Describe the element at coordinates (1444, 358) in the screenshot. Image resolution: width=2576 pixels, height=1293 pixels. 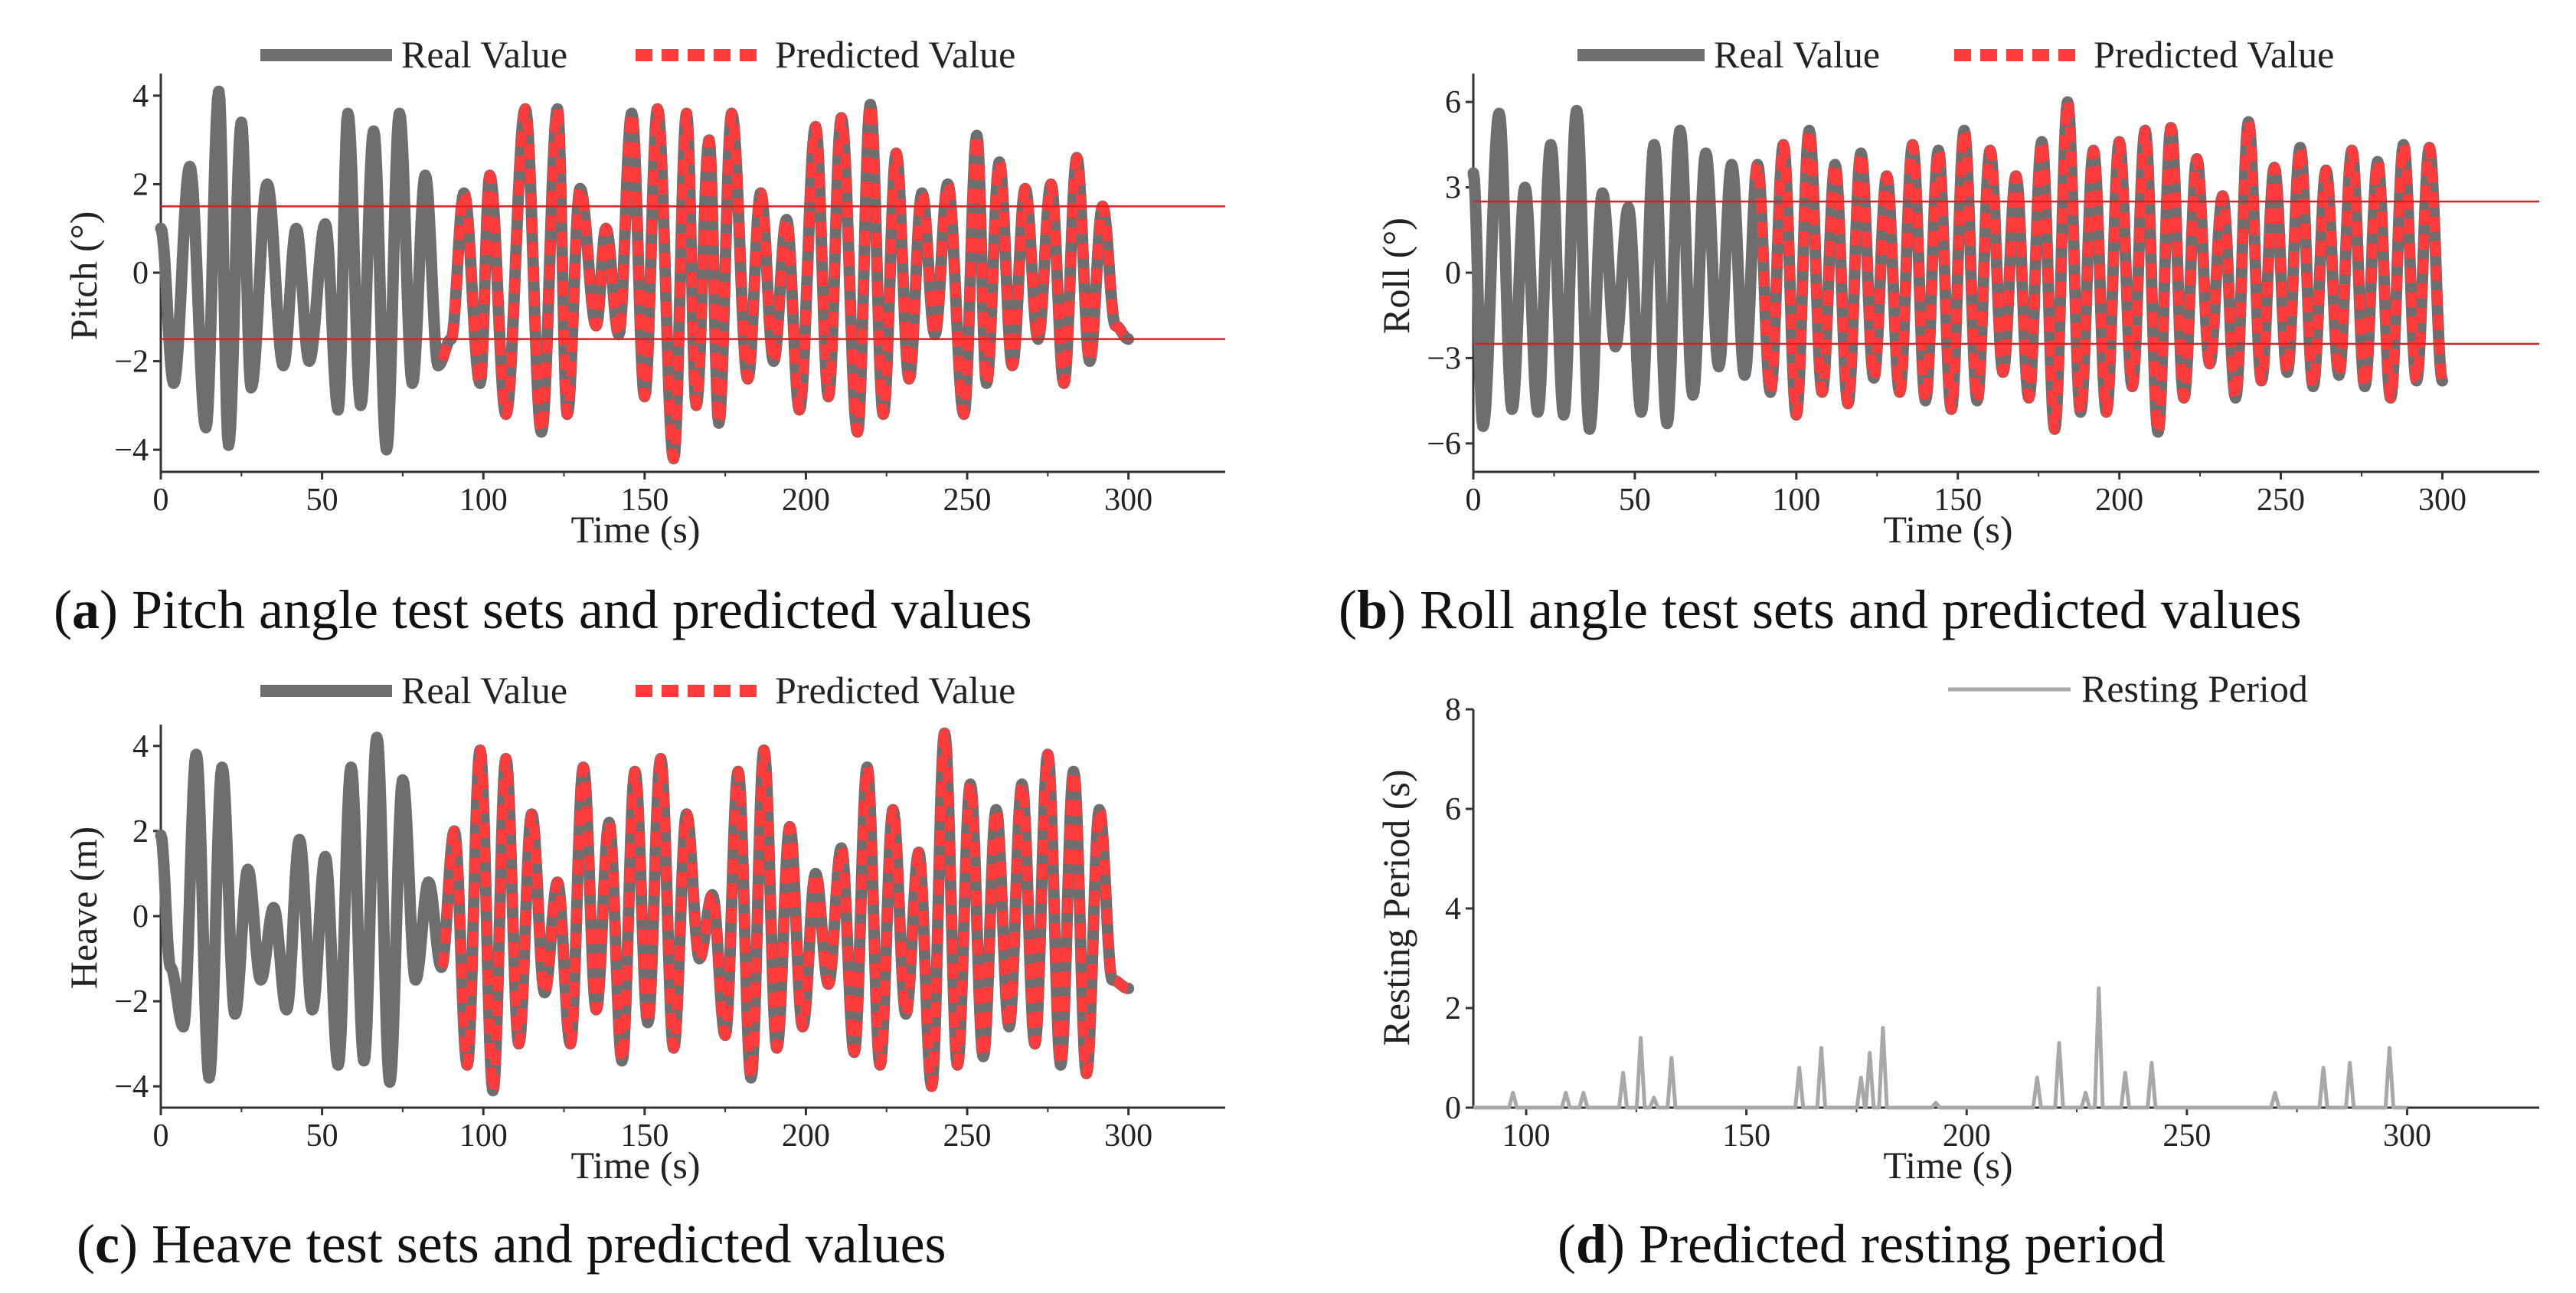
I see `y-tick-label: −3` at that location.